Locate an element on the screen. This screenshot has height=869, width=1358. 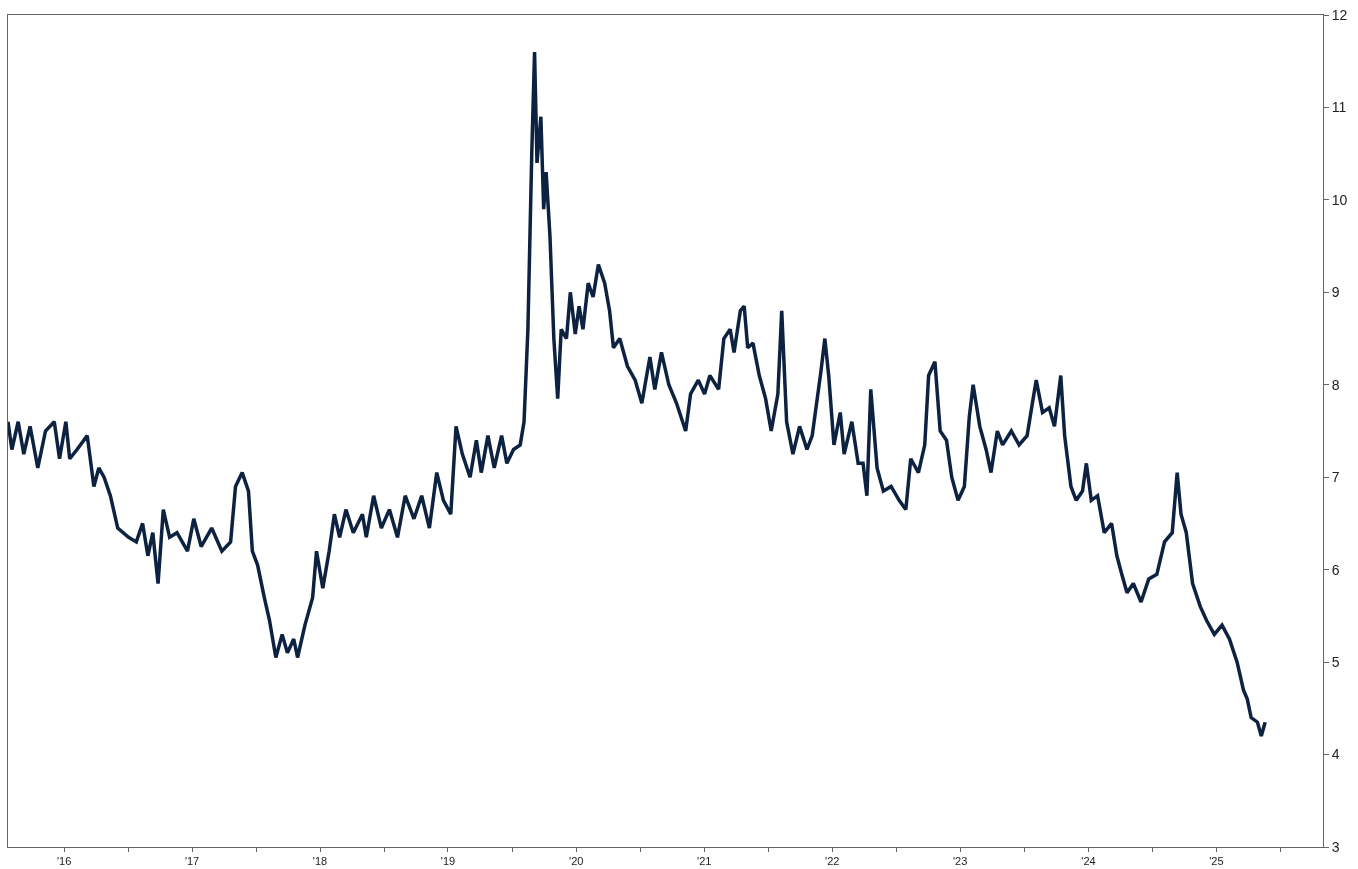
x-tick-label: '18 is located at coordinates (320, 861).